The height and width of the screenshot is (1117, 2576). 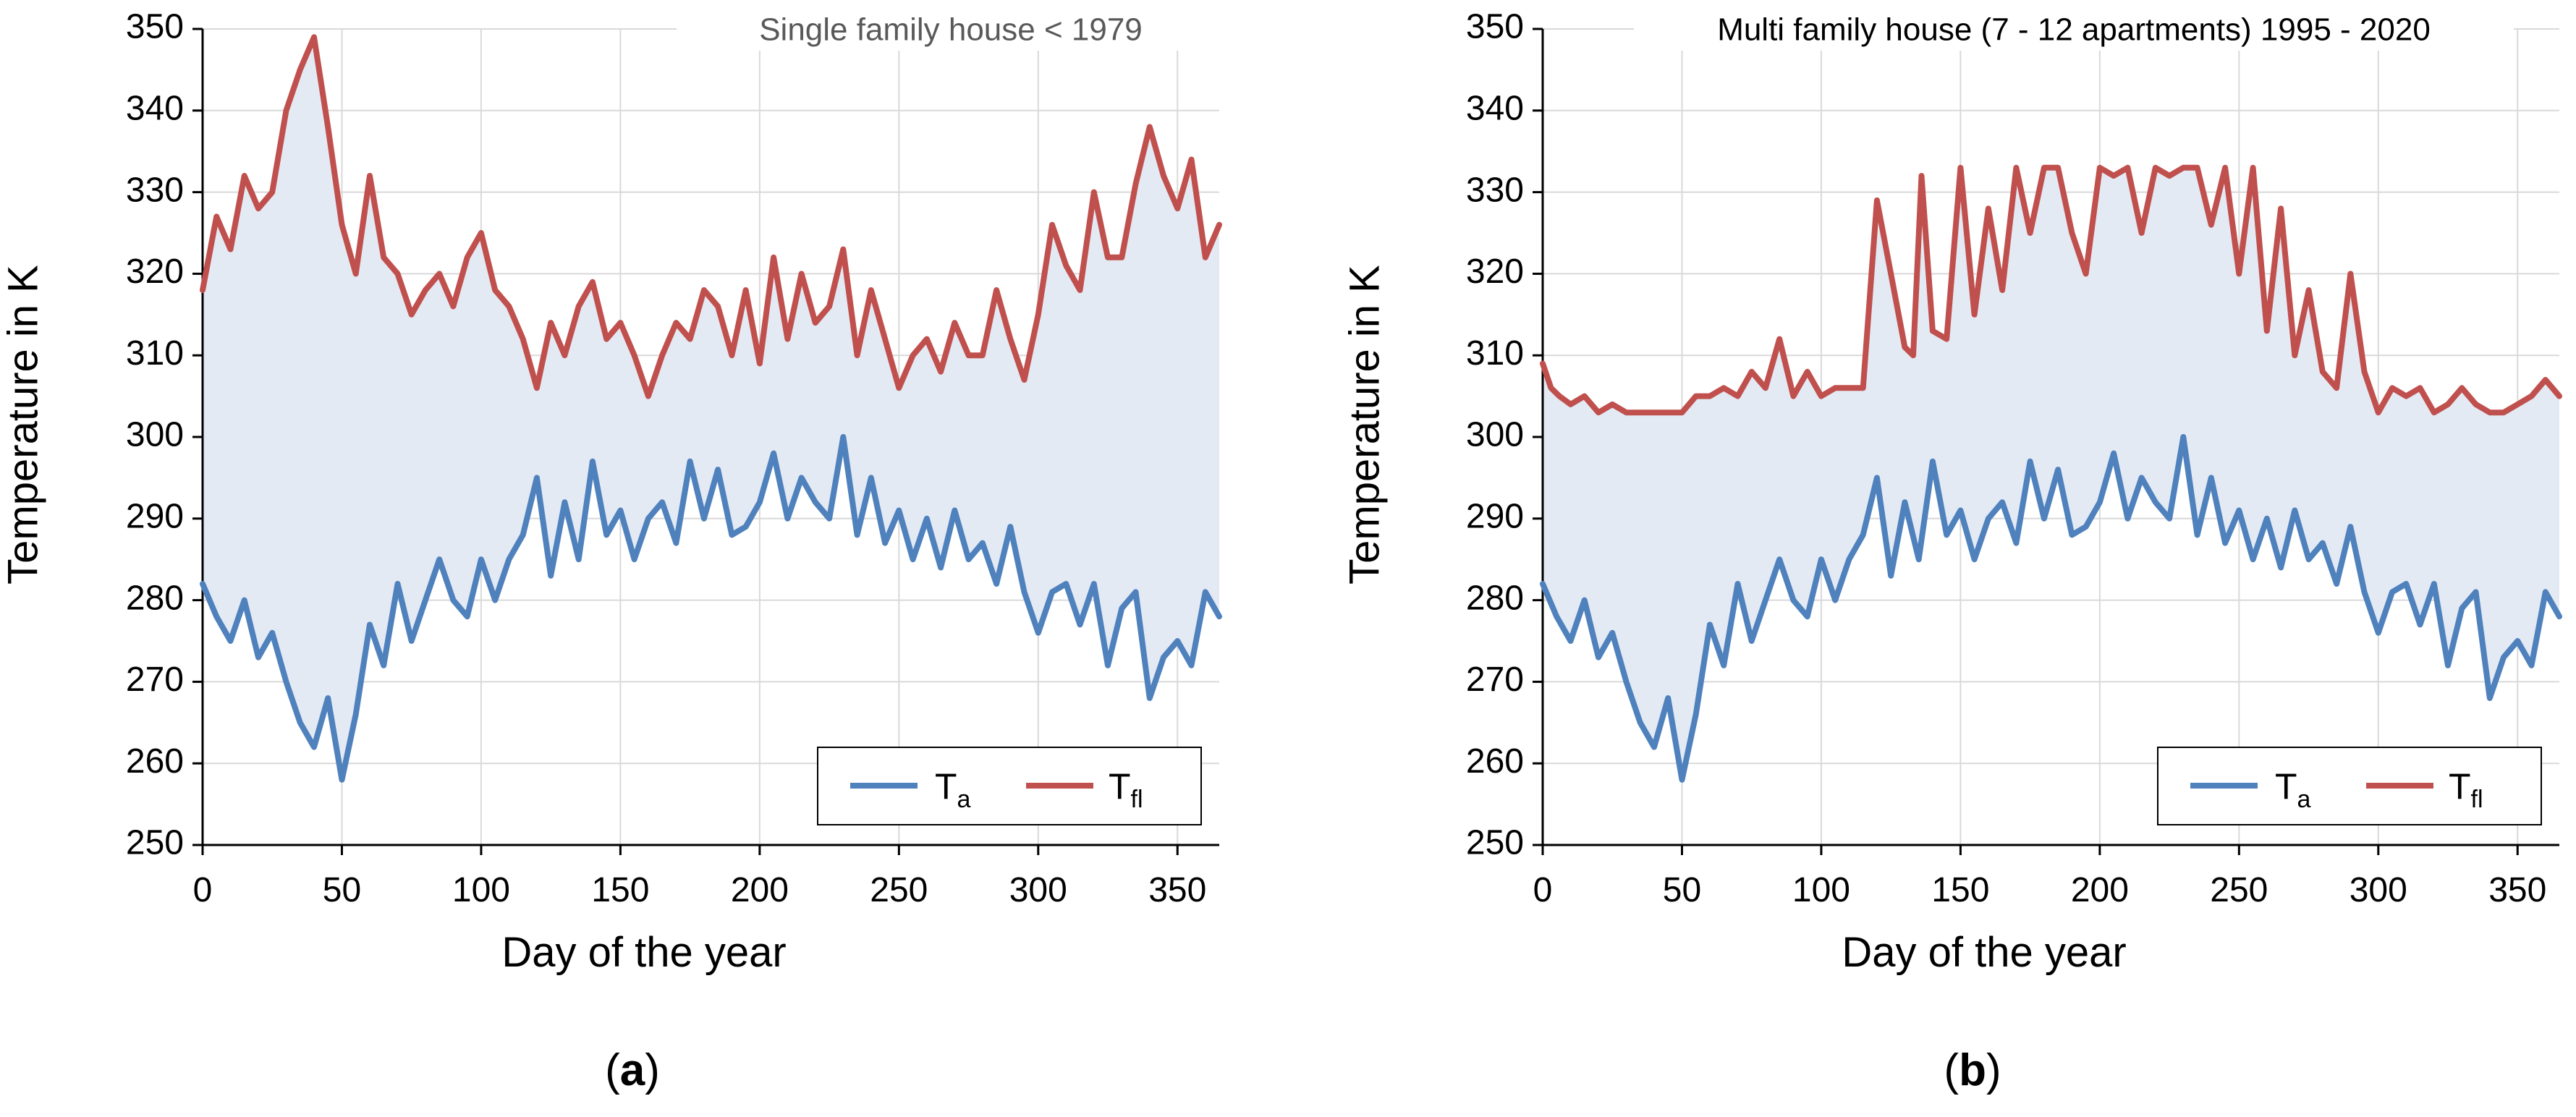 I want to click on y-axis-label-a: Temperature in K, so click(x=23, y=425).